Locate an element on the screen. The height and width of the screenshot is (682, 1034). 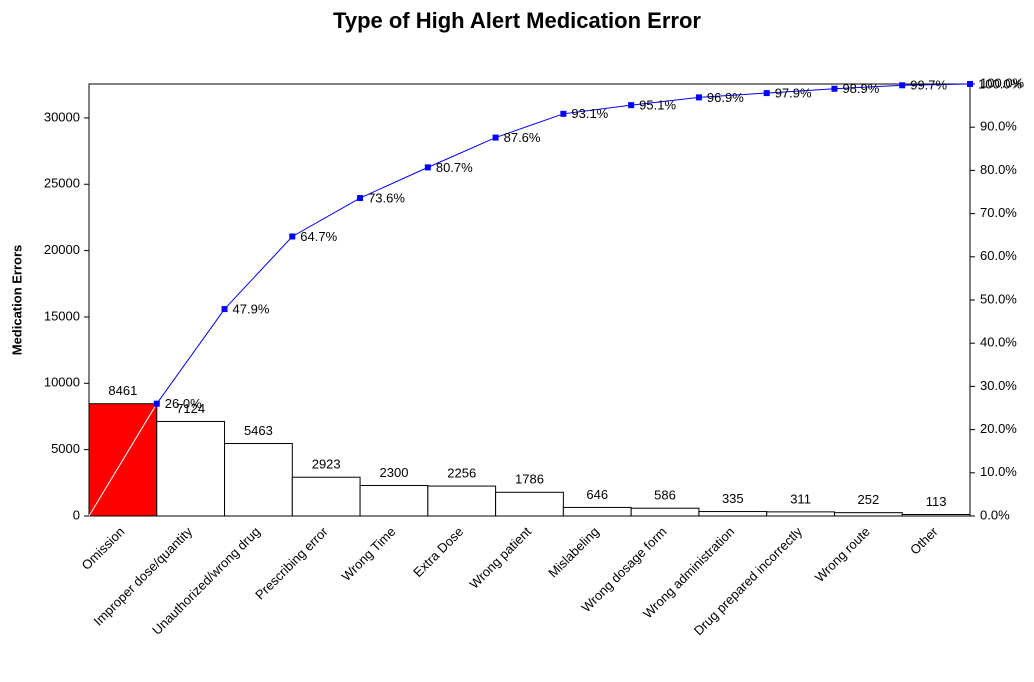
bar-label: 646 is located at coordinates (597, 494).